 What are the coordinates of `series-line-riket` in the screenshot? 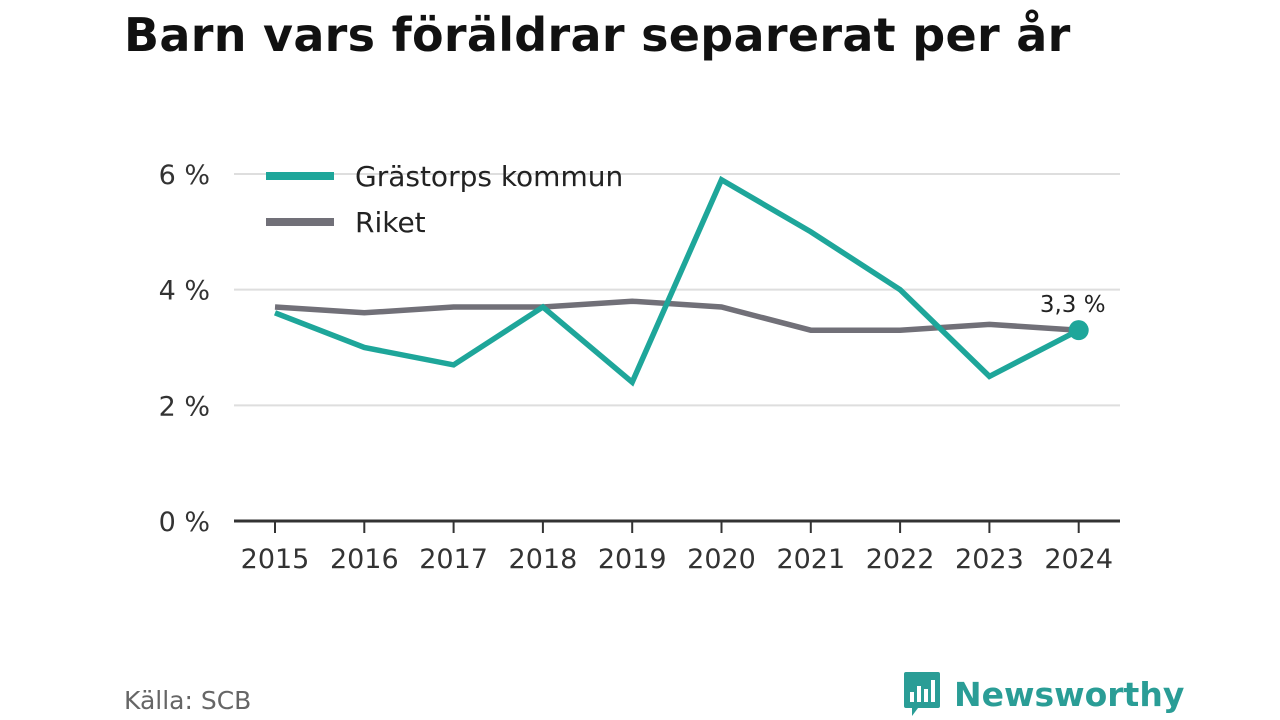 It's located at (676, 315).